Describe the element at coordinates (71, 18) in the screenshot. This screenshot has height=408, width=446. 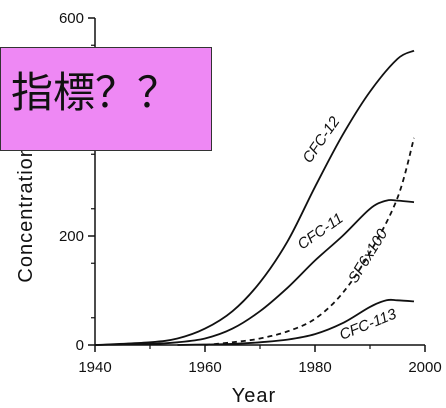
I see `y-tick-label: 600` at that location.